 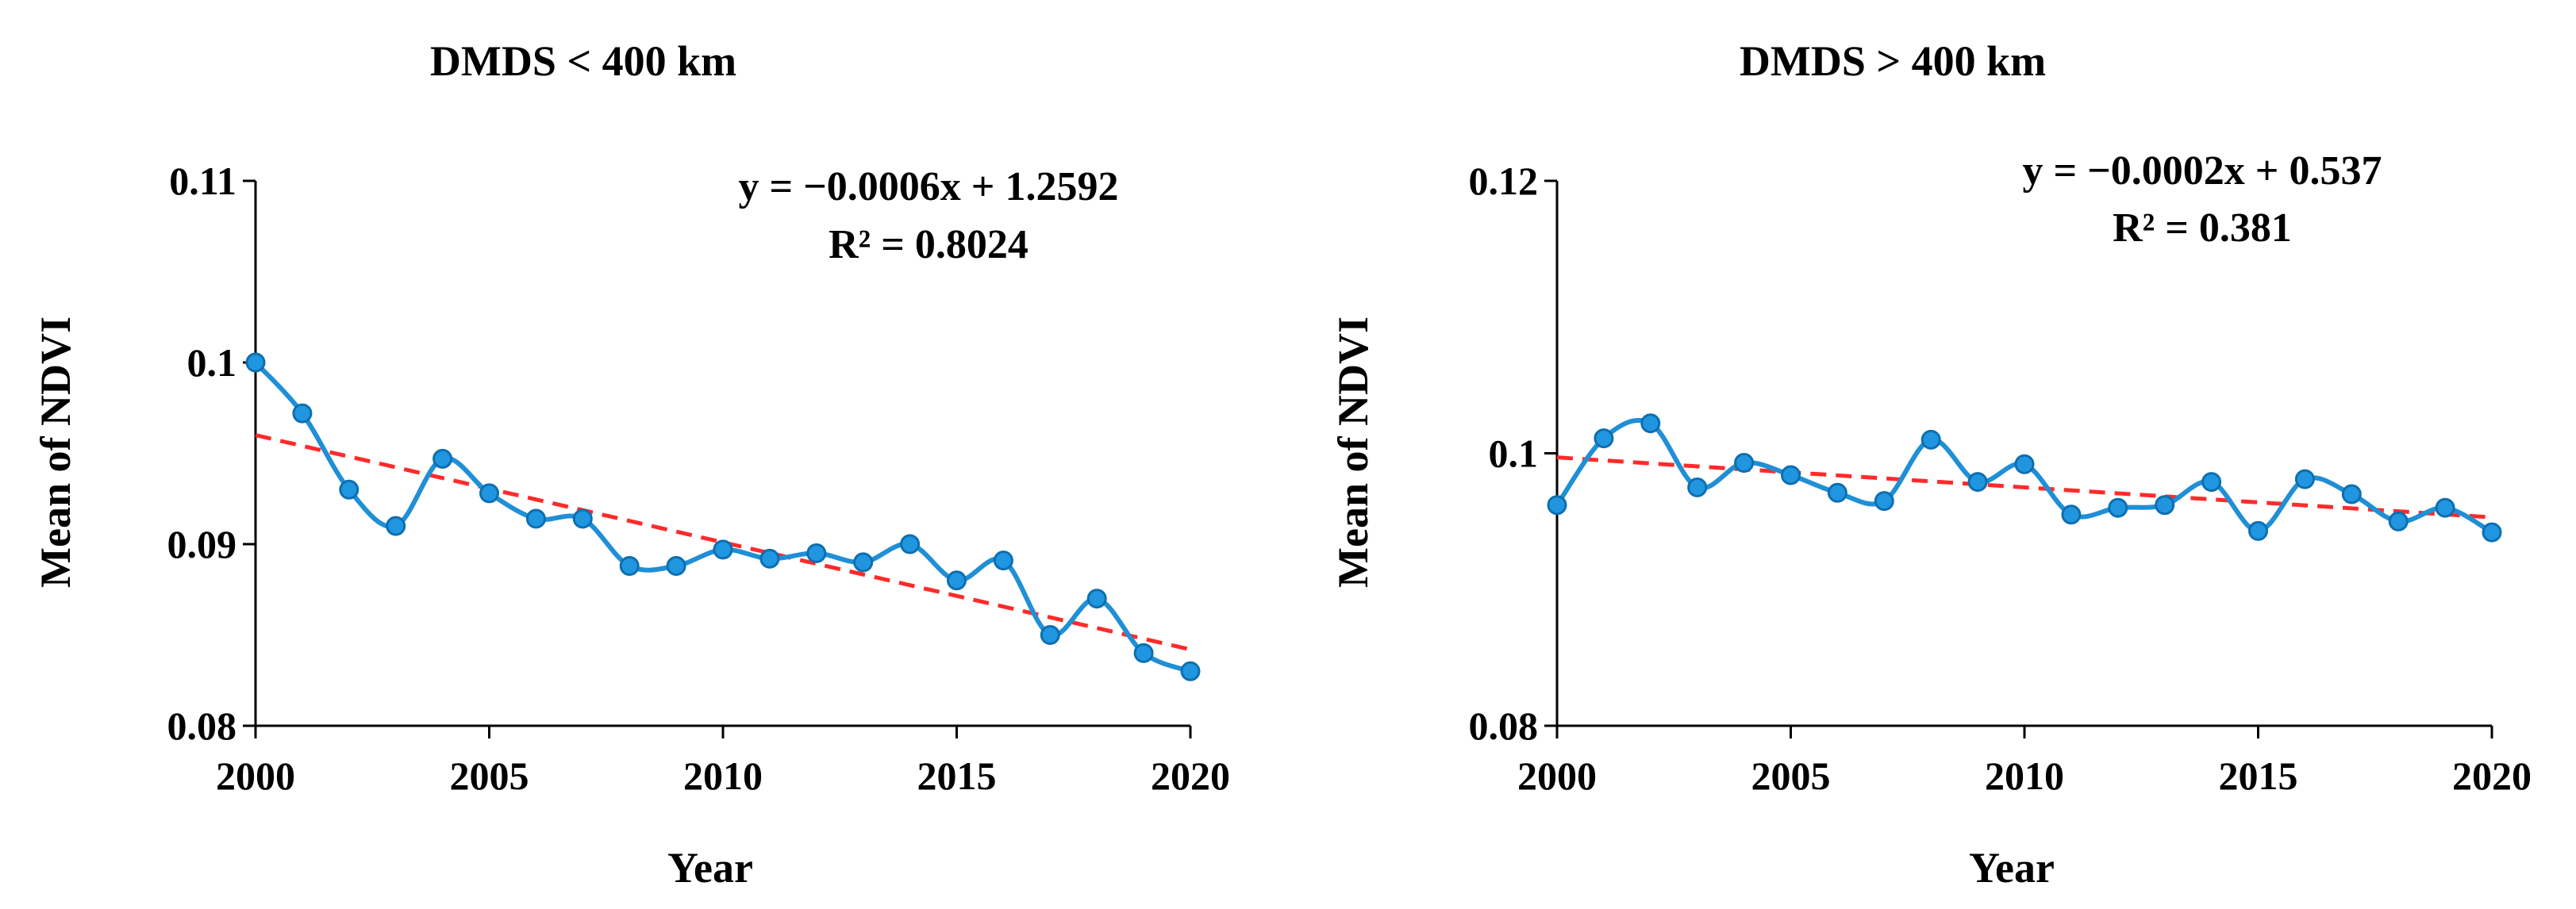 I want to click on y-tick-label: 0.11, so click(x=202, y=181).